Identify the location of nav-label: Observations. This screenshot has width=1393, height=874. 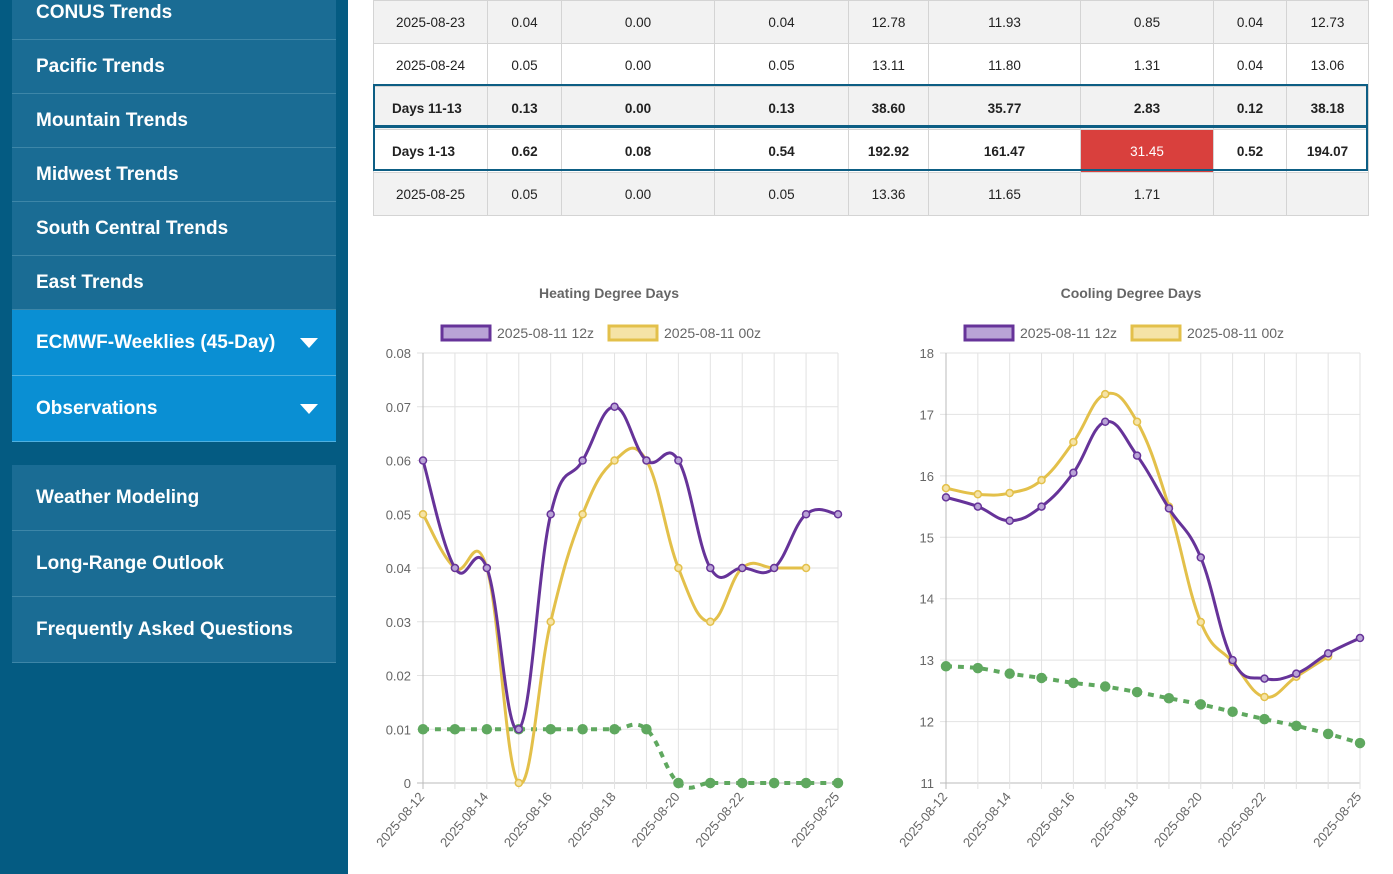
(97, 408).